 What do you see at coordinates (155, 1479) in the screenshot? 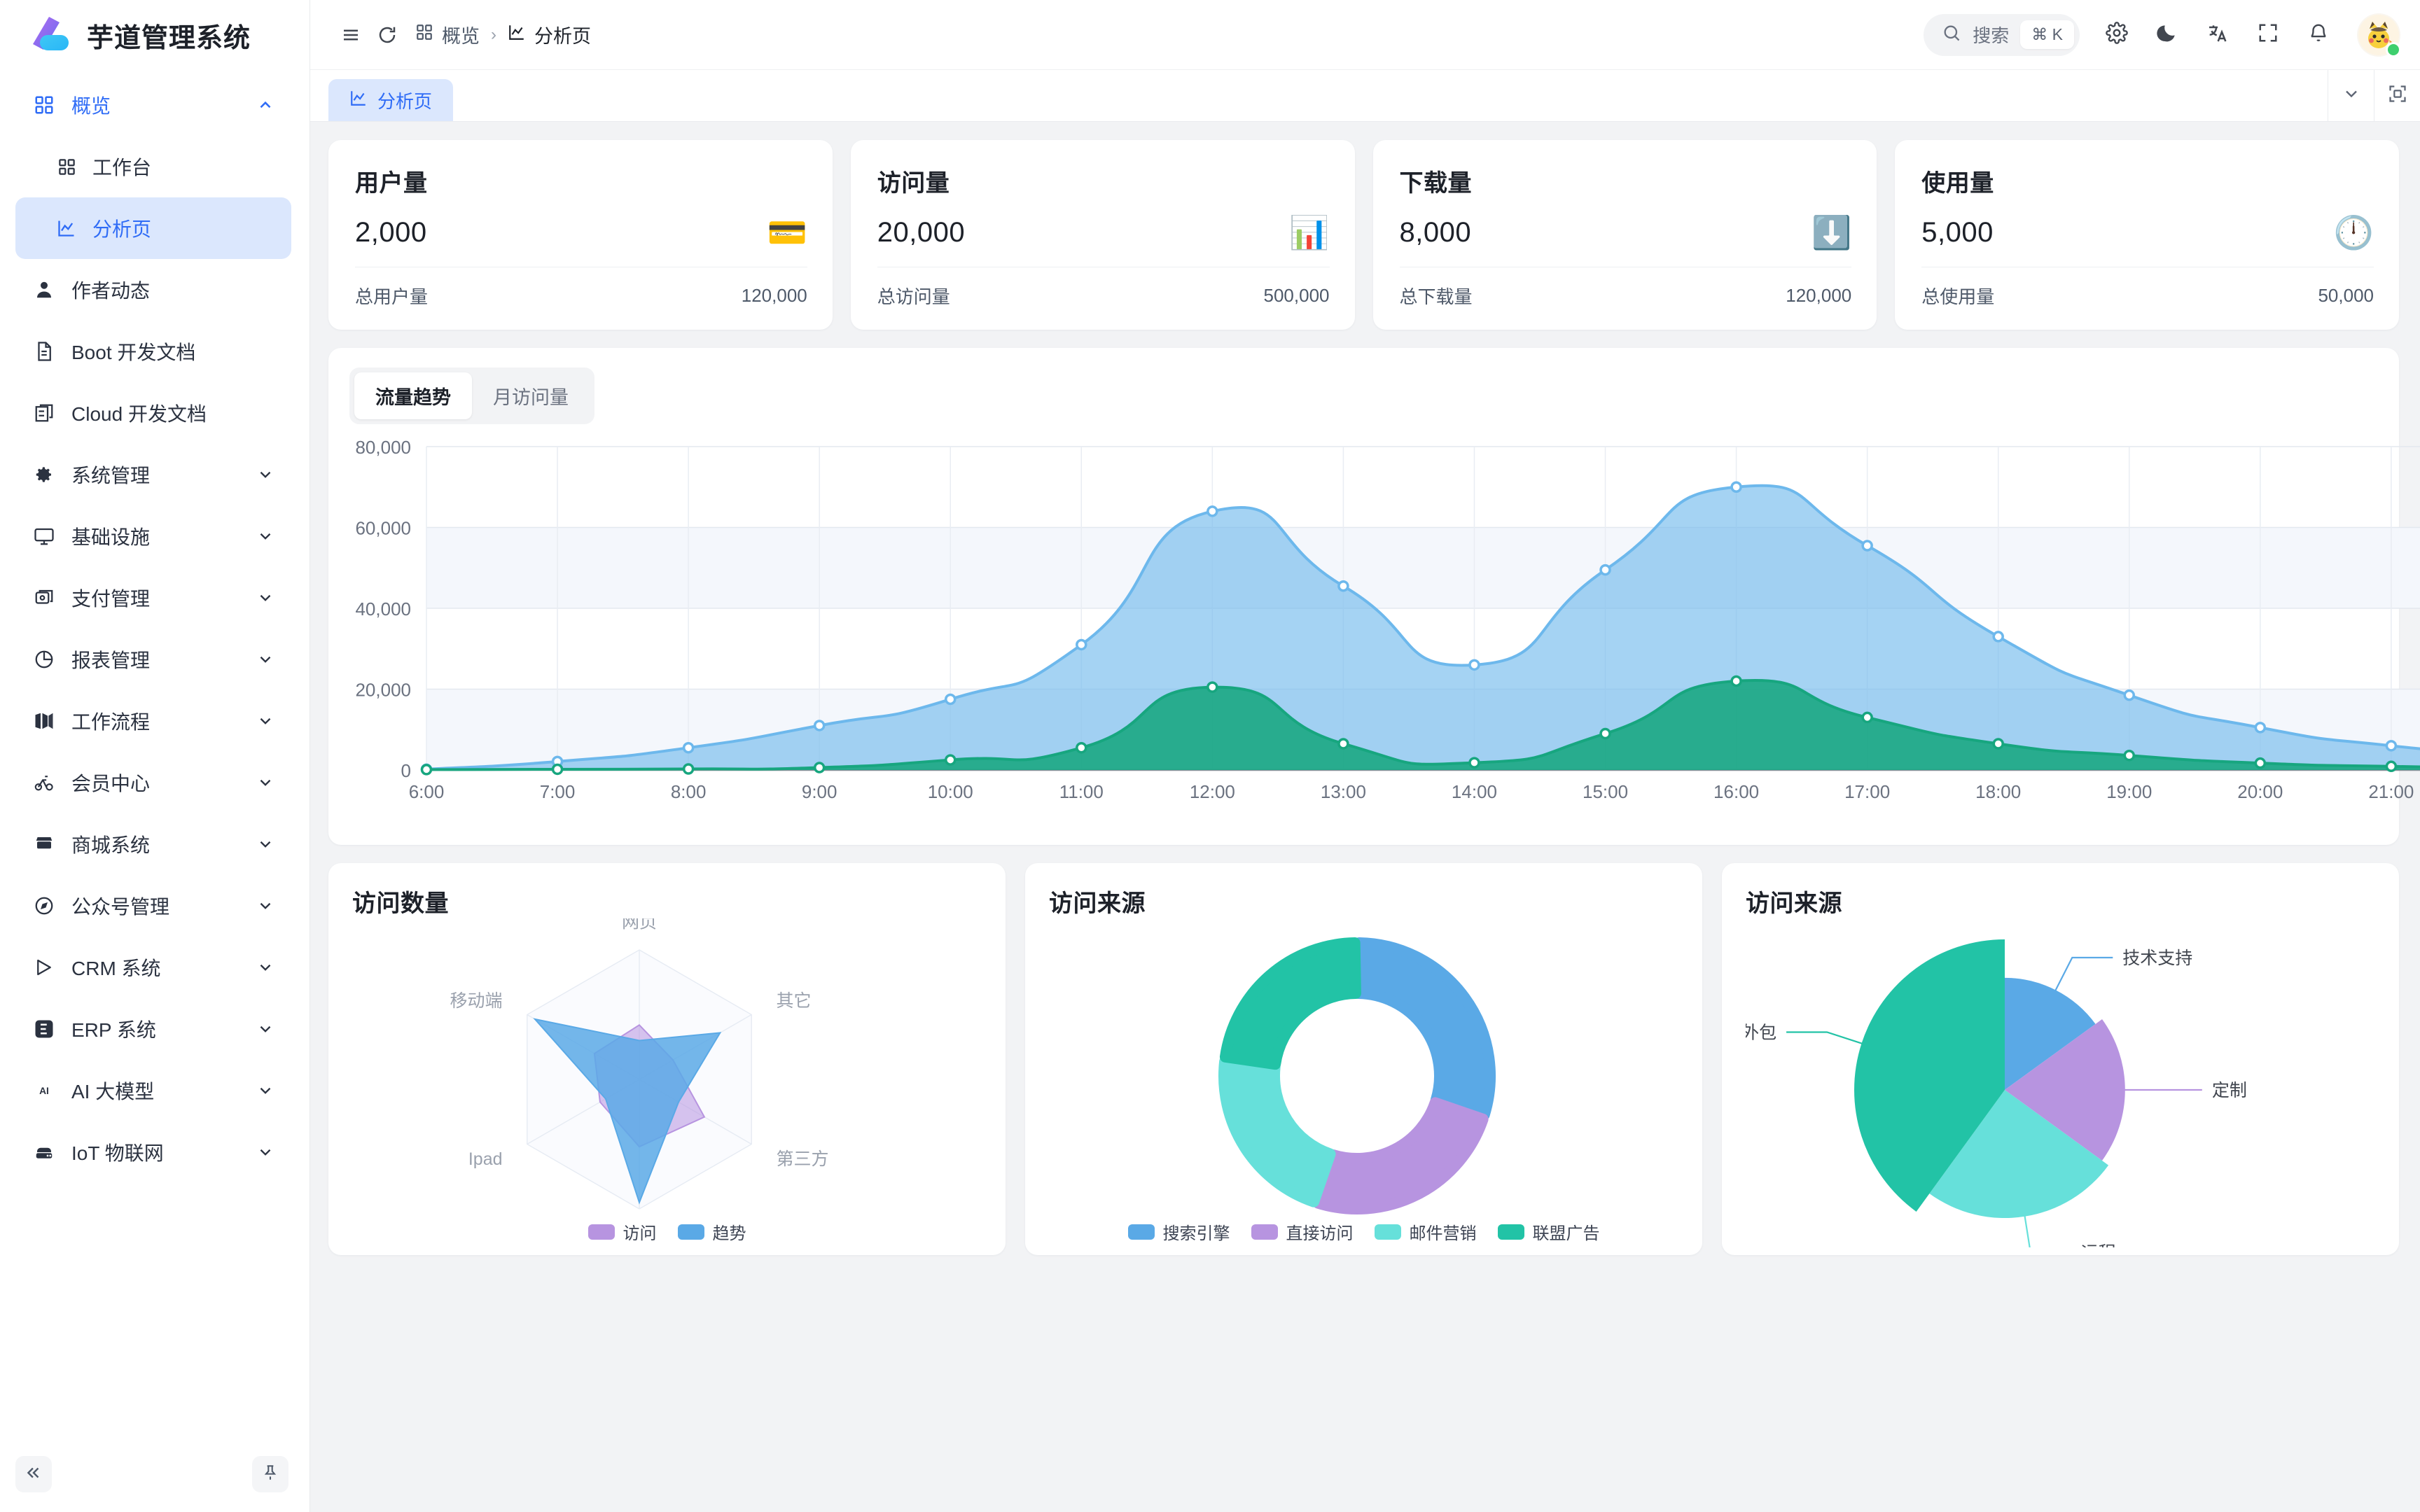
I see `sidebar-footer` at bounding box center [155, 1479].